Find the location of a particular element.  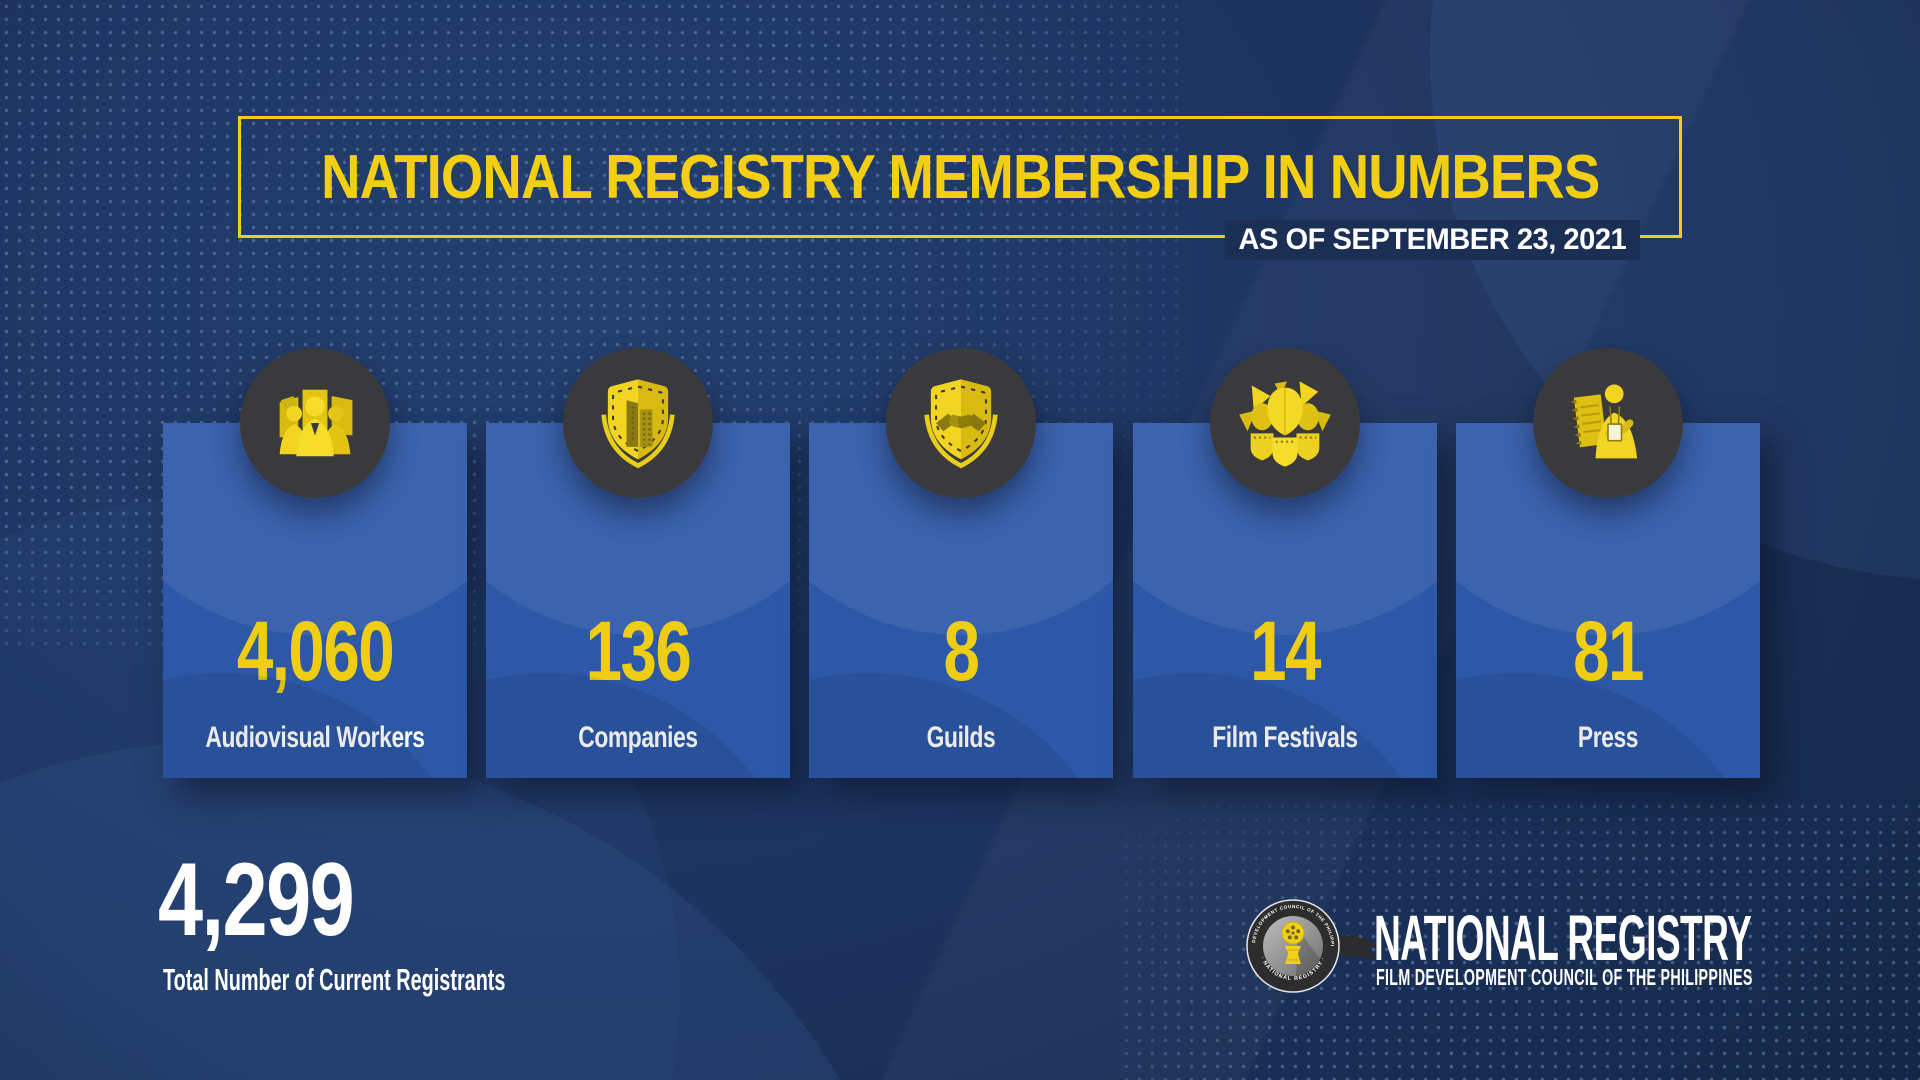

audiovisual-workers-icon is located at coordinates (316, 423).